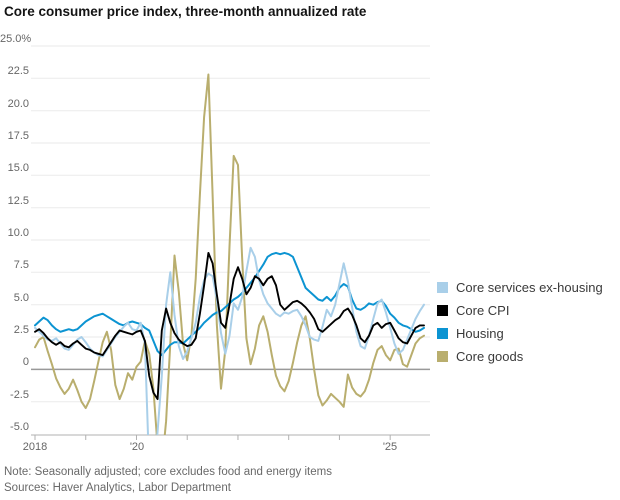 The height and width of the screenshot is (500, 620). I want to click on legend-swatch-core-services-ex-housing, so click(442, 287).